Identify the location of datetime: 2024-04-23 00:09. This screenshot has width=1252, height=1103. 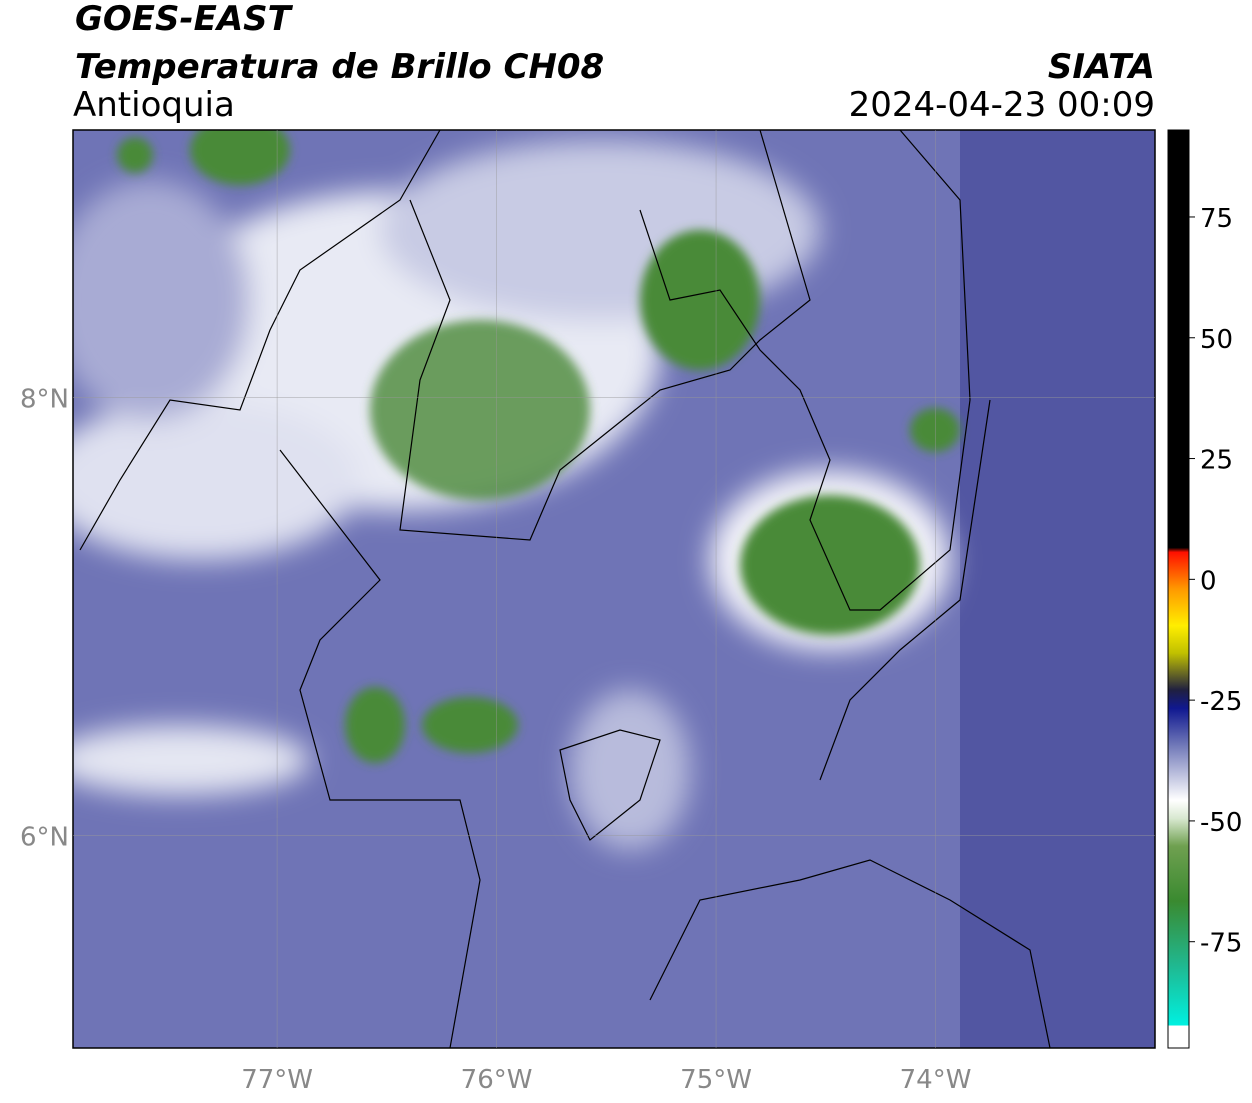
(1002, 105).